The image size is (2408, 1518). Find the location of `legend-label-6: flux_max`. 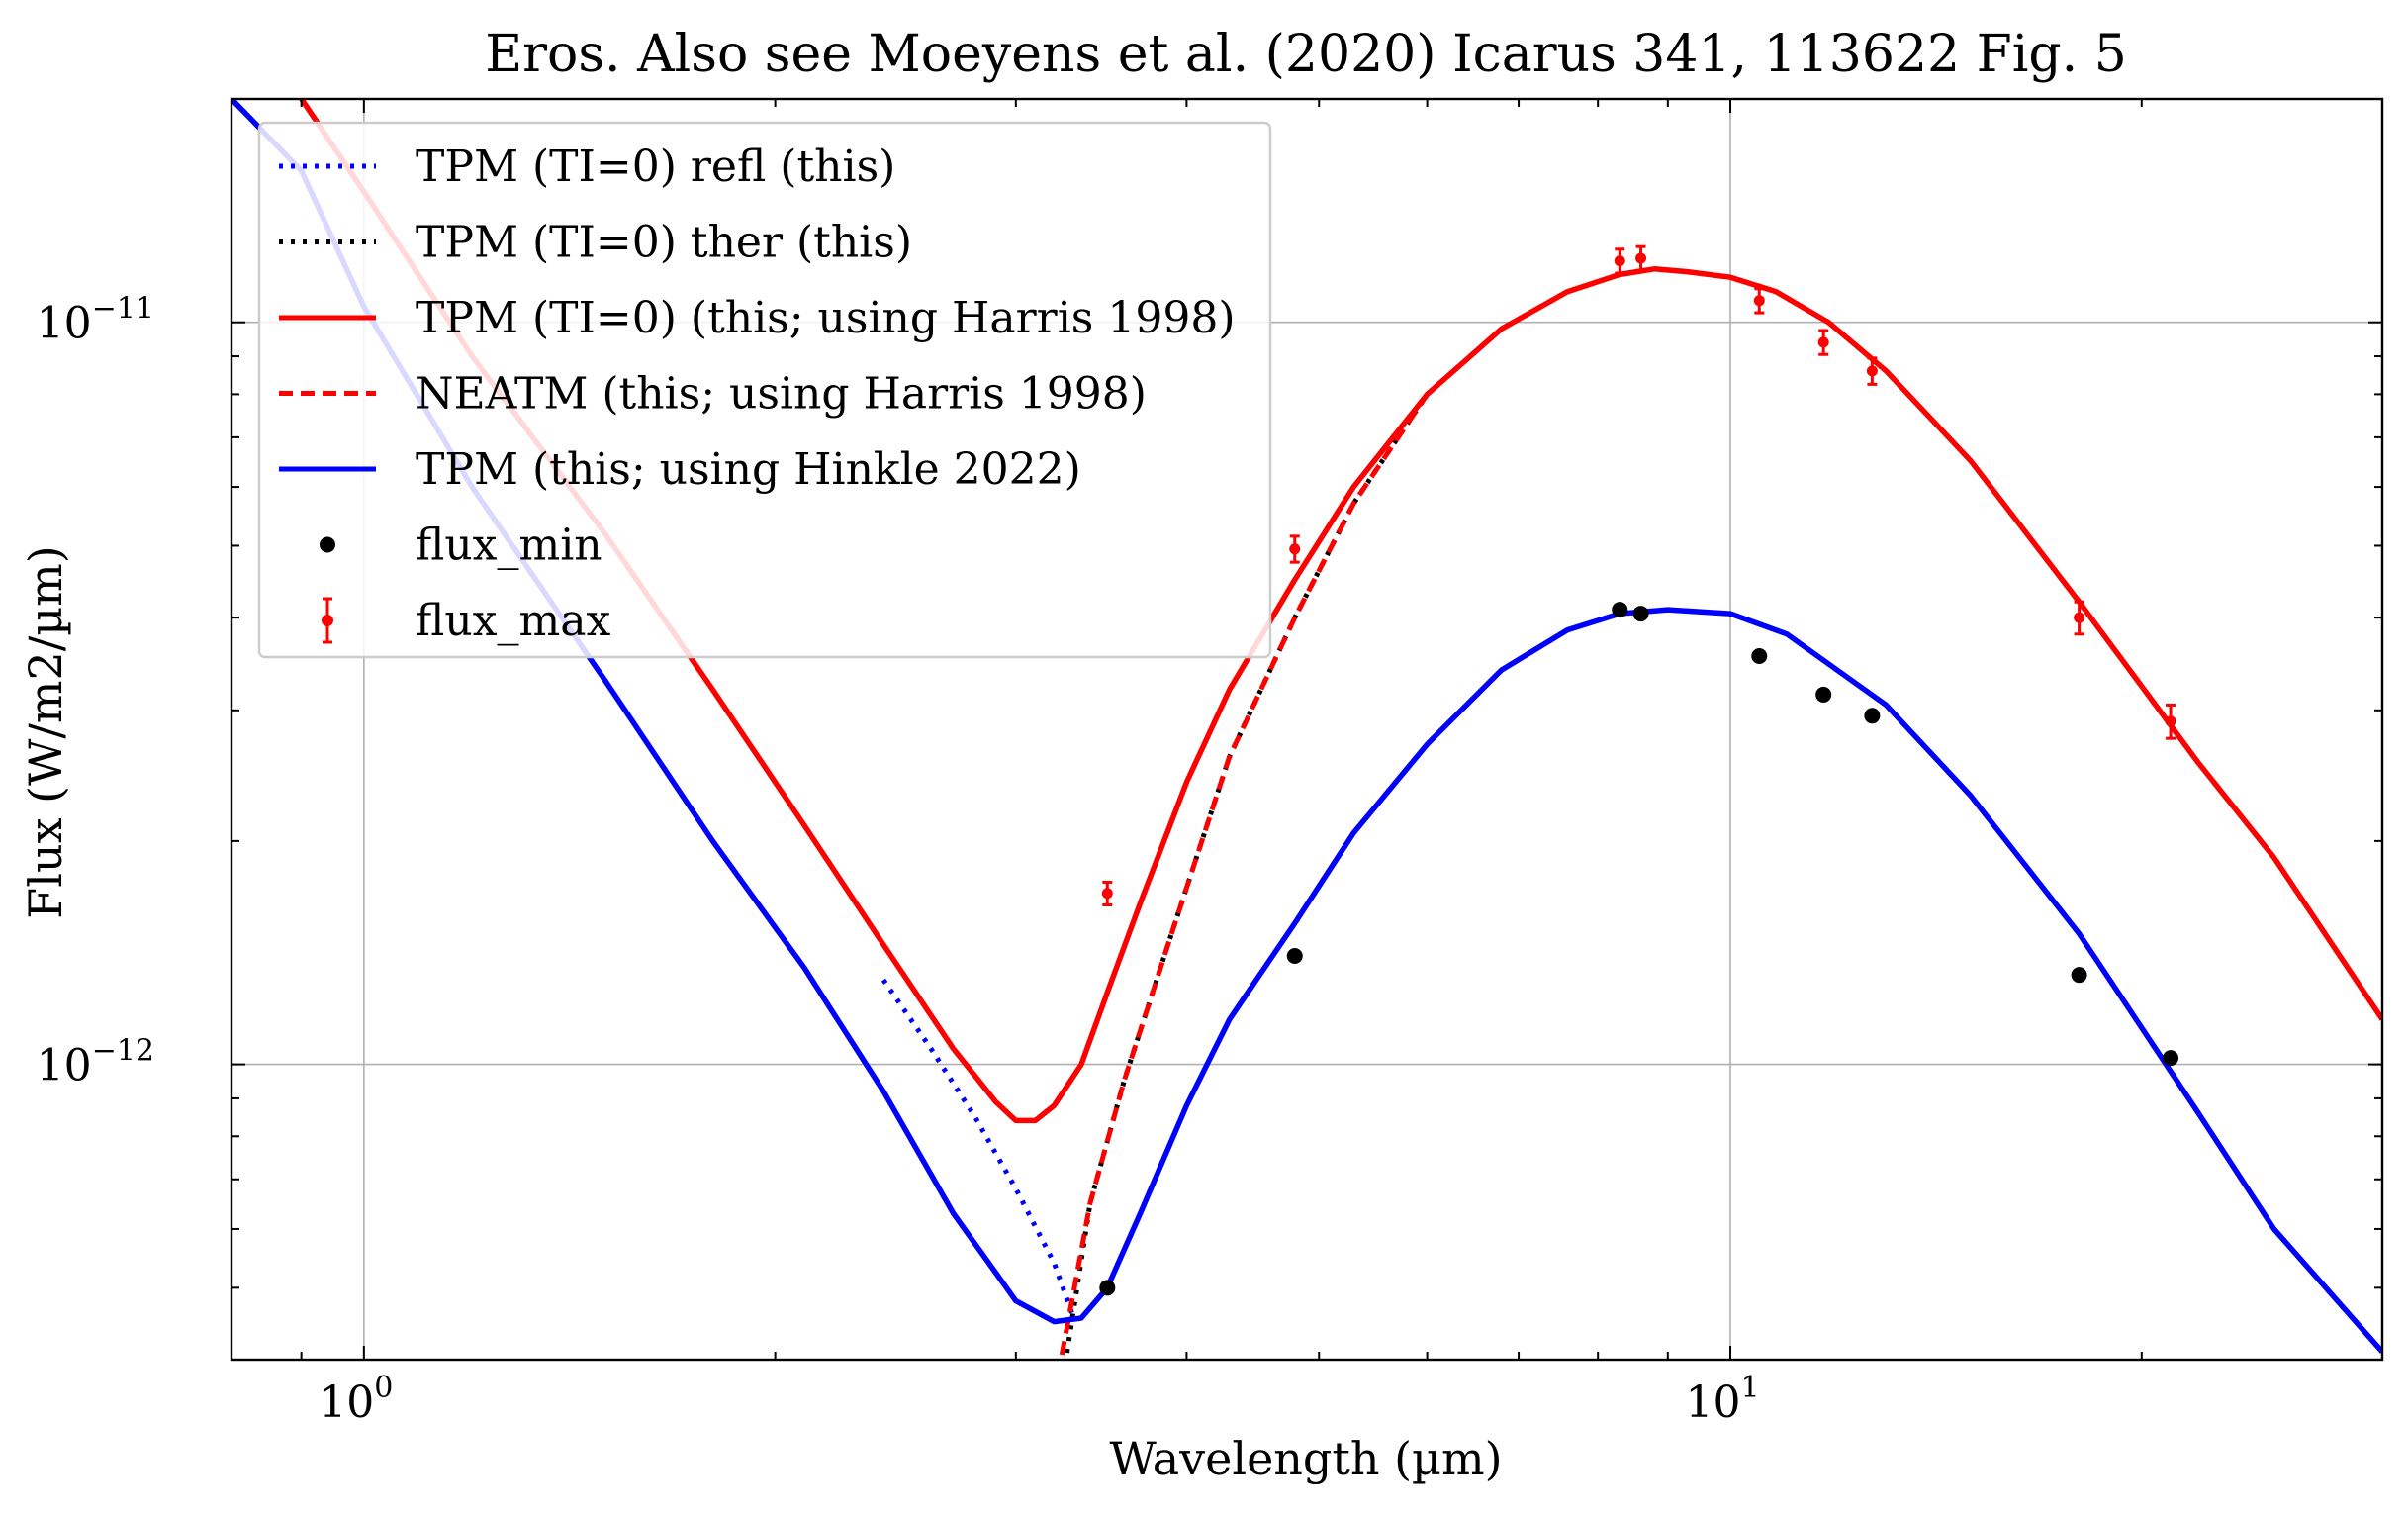

legend-label-6: flux_max is located at coordinates (513, 621).